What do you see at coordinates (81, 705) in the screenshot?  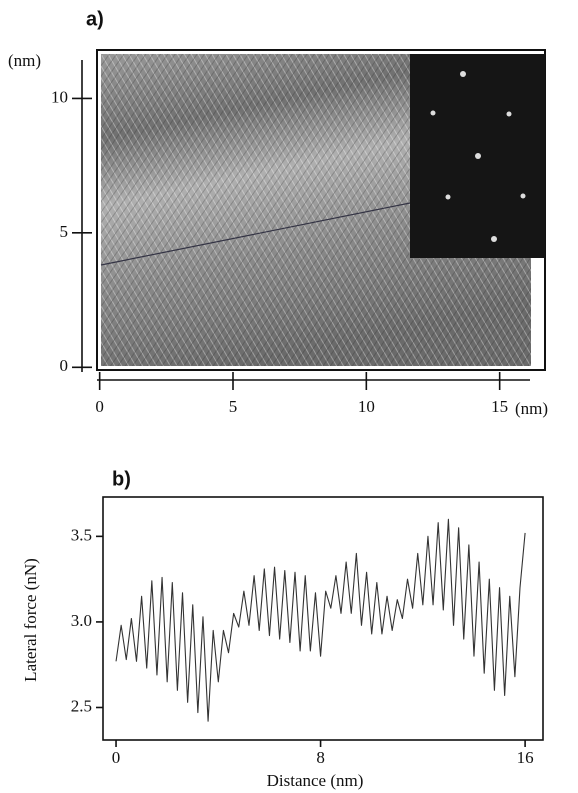 I see `y-tick-label: 2.5` at bounding box center [81, 705].